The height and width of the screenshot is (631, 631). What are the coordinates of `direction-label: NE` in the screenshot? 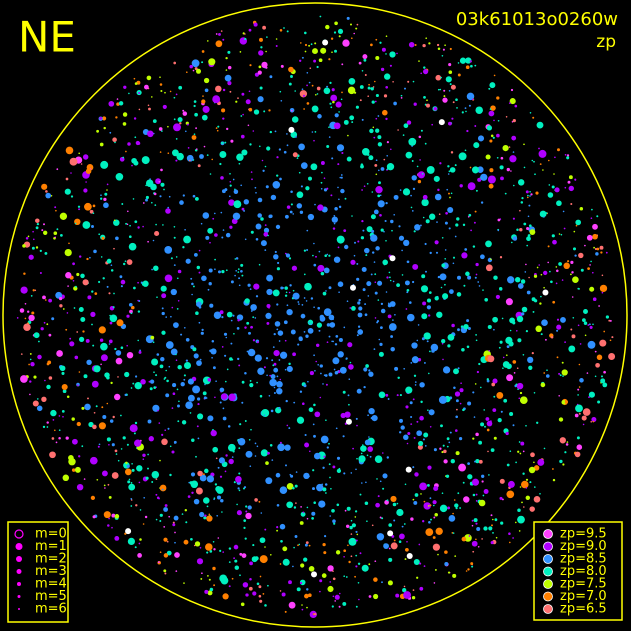 It's located at (47, 37).